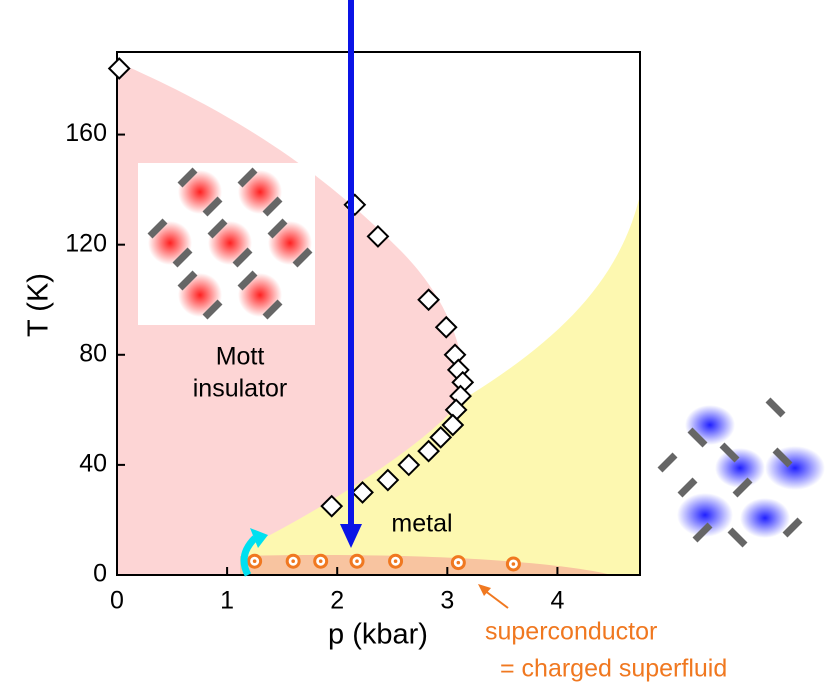  I want to click on mott-lattice, so click(226, 244).